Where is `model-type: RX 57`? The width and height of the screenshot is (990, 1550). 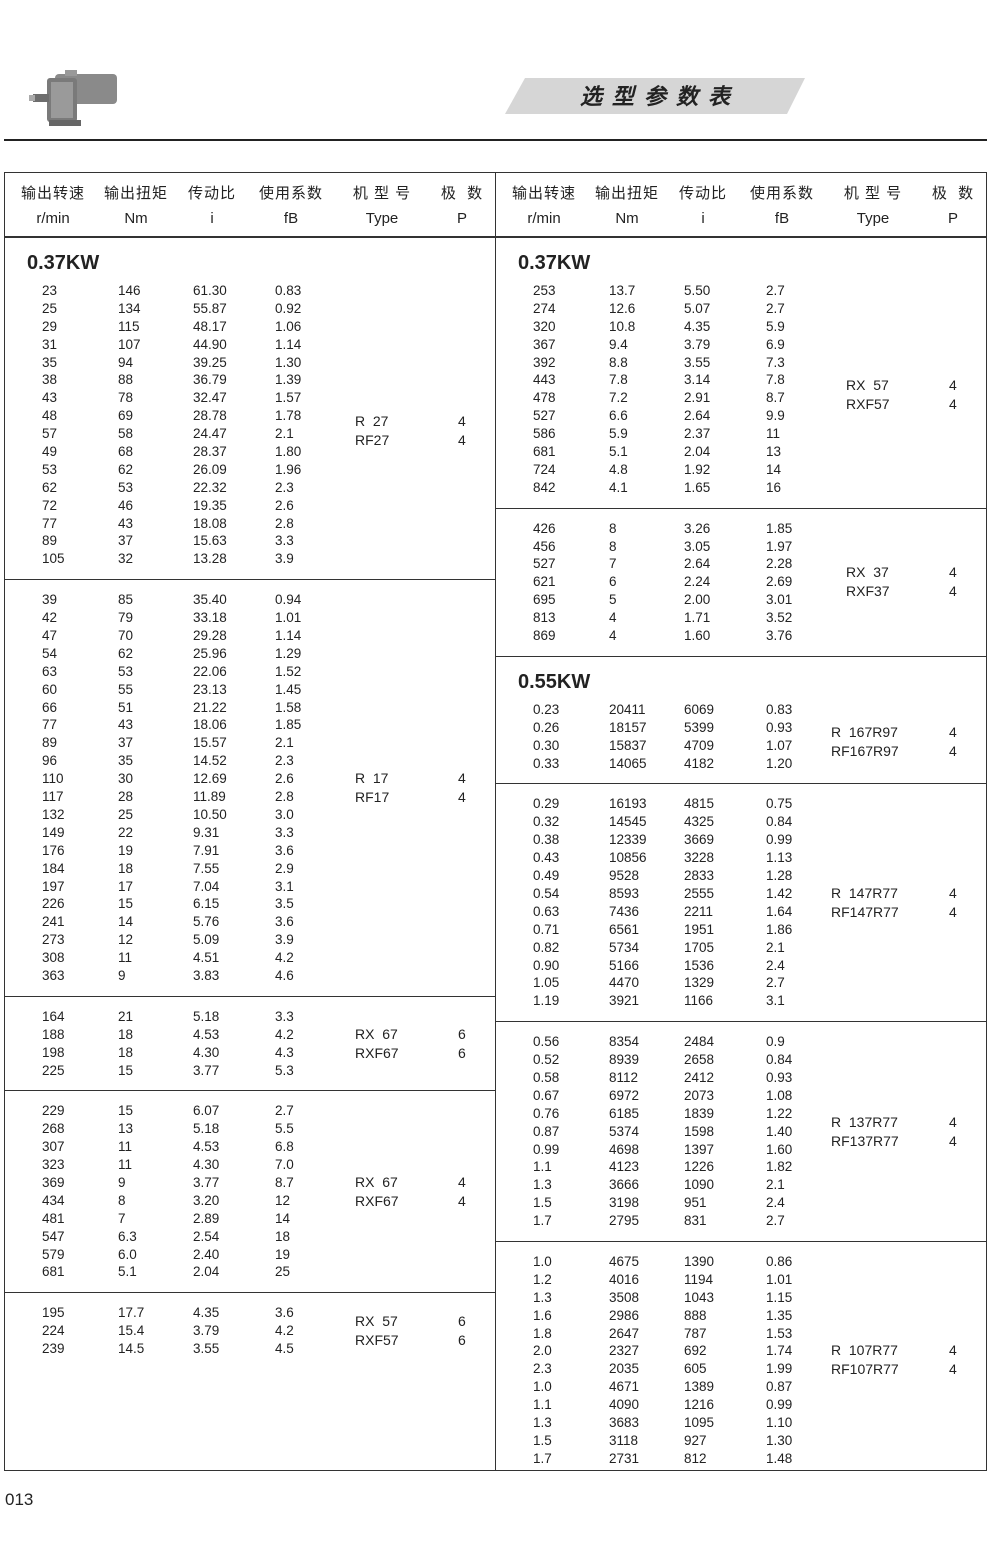
model-type: RX 57 is located at coordinates (376, 1321).